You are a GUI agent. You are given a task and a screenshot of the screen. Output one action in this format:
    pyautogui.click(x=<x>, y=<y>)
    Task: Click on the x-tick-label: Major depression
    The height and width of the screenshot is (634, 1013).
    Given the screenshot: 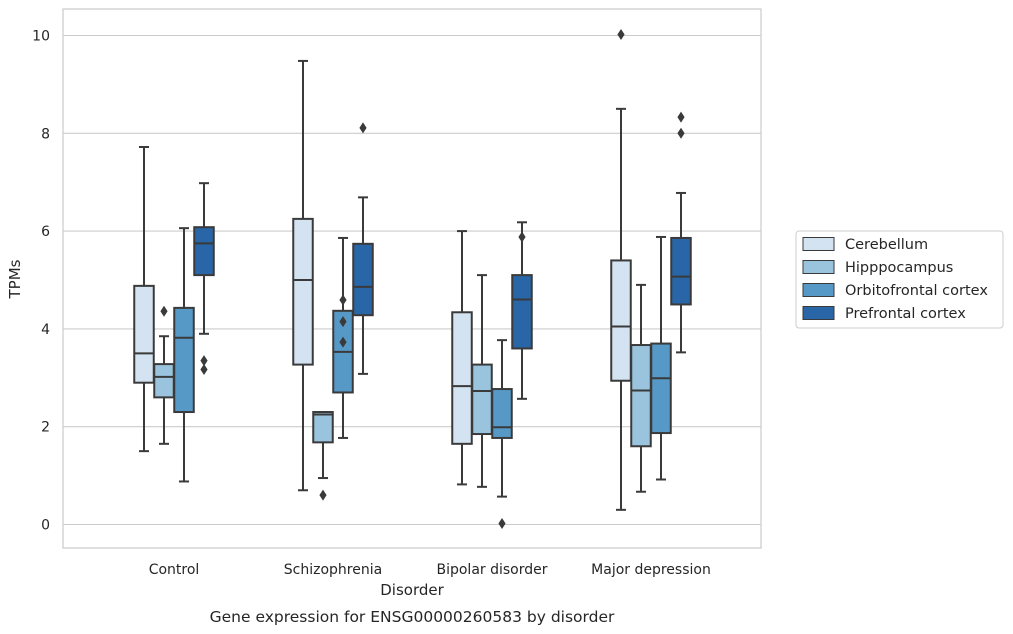 What is the action you would take?
    pyautogui.click(x=651, y=570)
    